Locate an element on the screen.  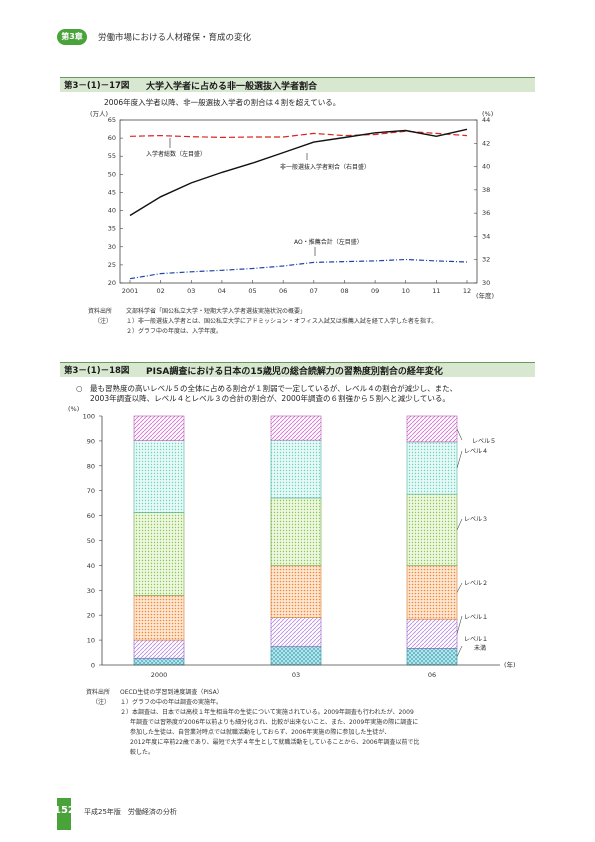
fig17-left-tick-label: 55 is located at coordinates (112, 156).